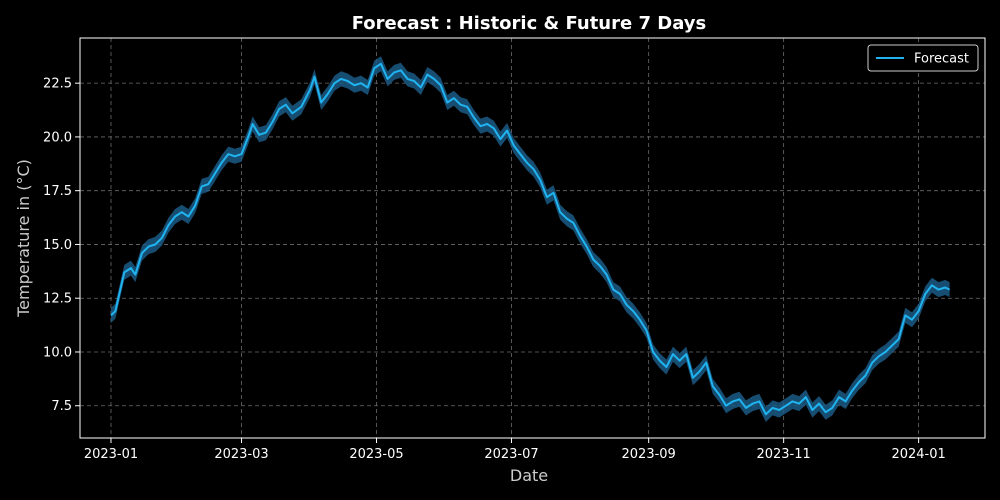  Describe the element at coordinates (529, 23) in the screenshot. I see `chart-title: Forecast : Historic & Future 7 Days` at that location.